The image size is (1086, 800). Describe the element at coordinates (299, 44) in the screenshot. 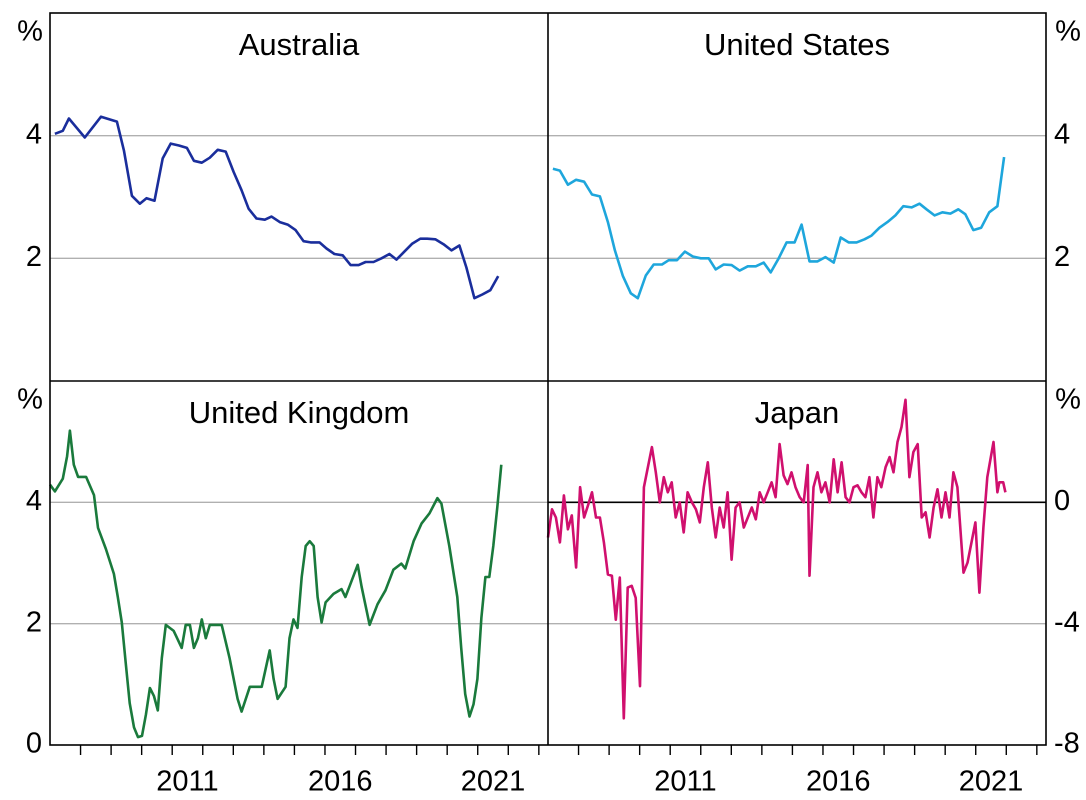

I see `panel-title: Australia` at that location.